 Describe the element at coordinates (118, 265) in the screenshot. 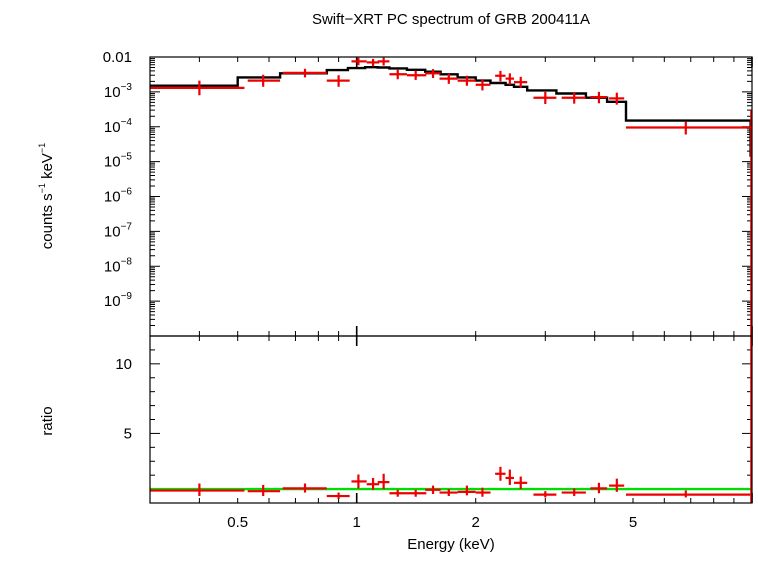

I see `spectrum-y-tick-label: 10⁻⁸` at that location.